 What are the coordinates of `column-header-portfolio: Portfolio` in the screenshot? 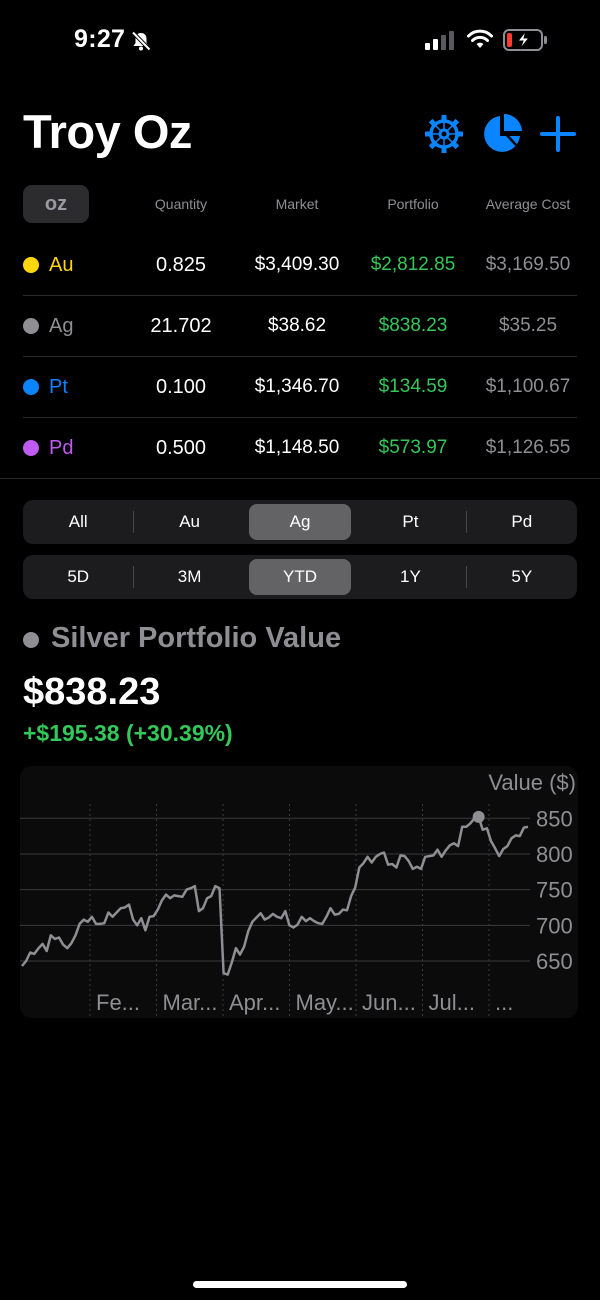 It's located at (413, 204).